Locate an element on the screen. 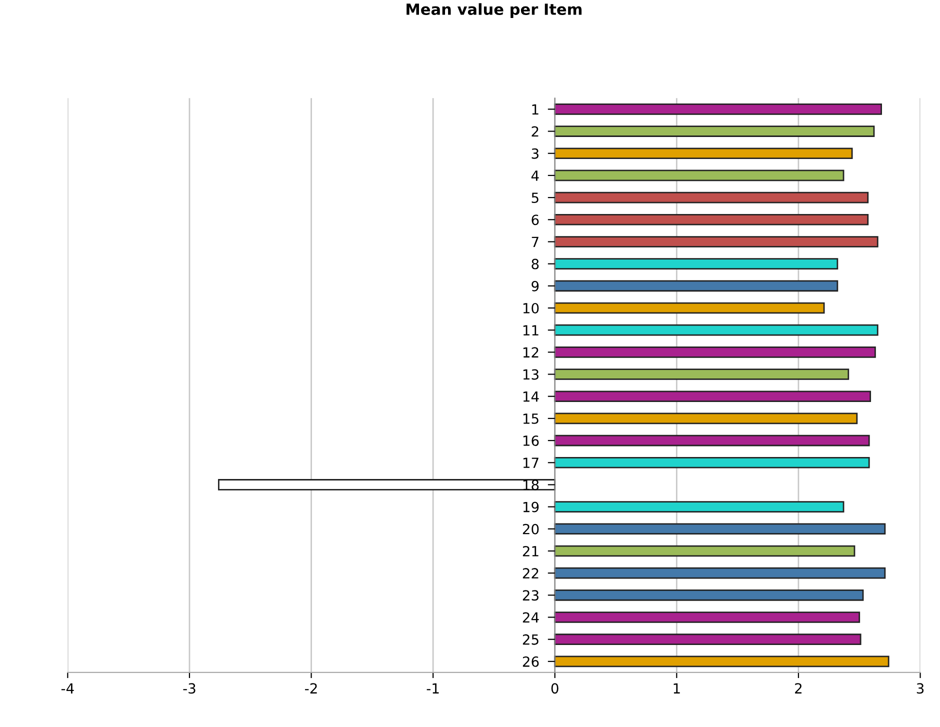  y-tick-label: 6 is located at coordinates (535, 220).